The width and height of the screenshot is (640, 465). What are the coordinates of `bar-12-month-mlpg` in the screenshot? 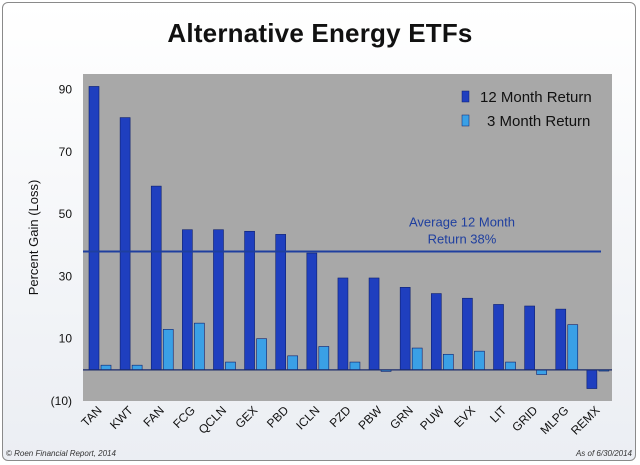 It's located at (561, 339).